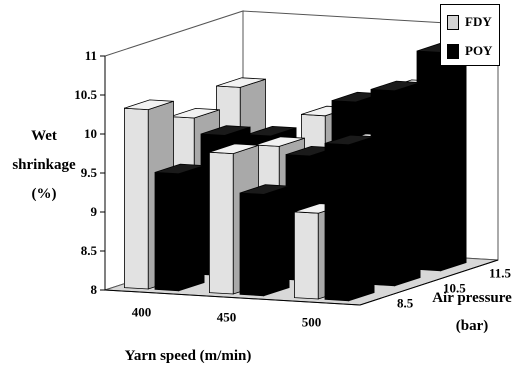 This screenshot has width=515, height=380. Describe the element at coordinates (232, 297) in the screenshot. I see `x-axis-line` at that location.